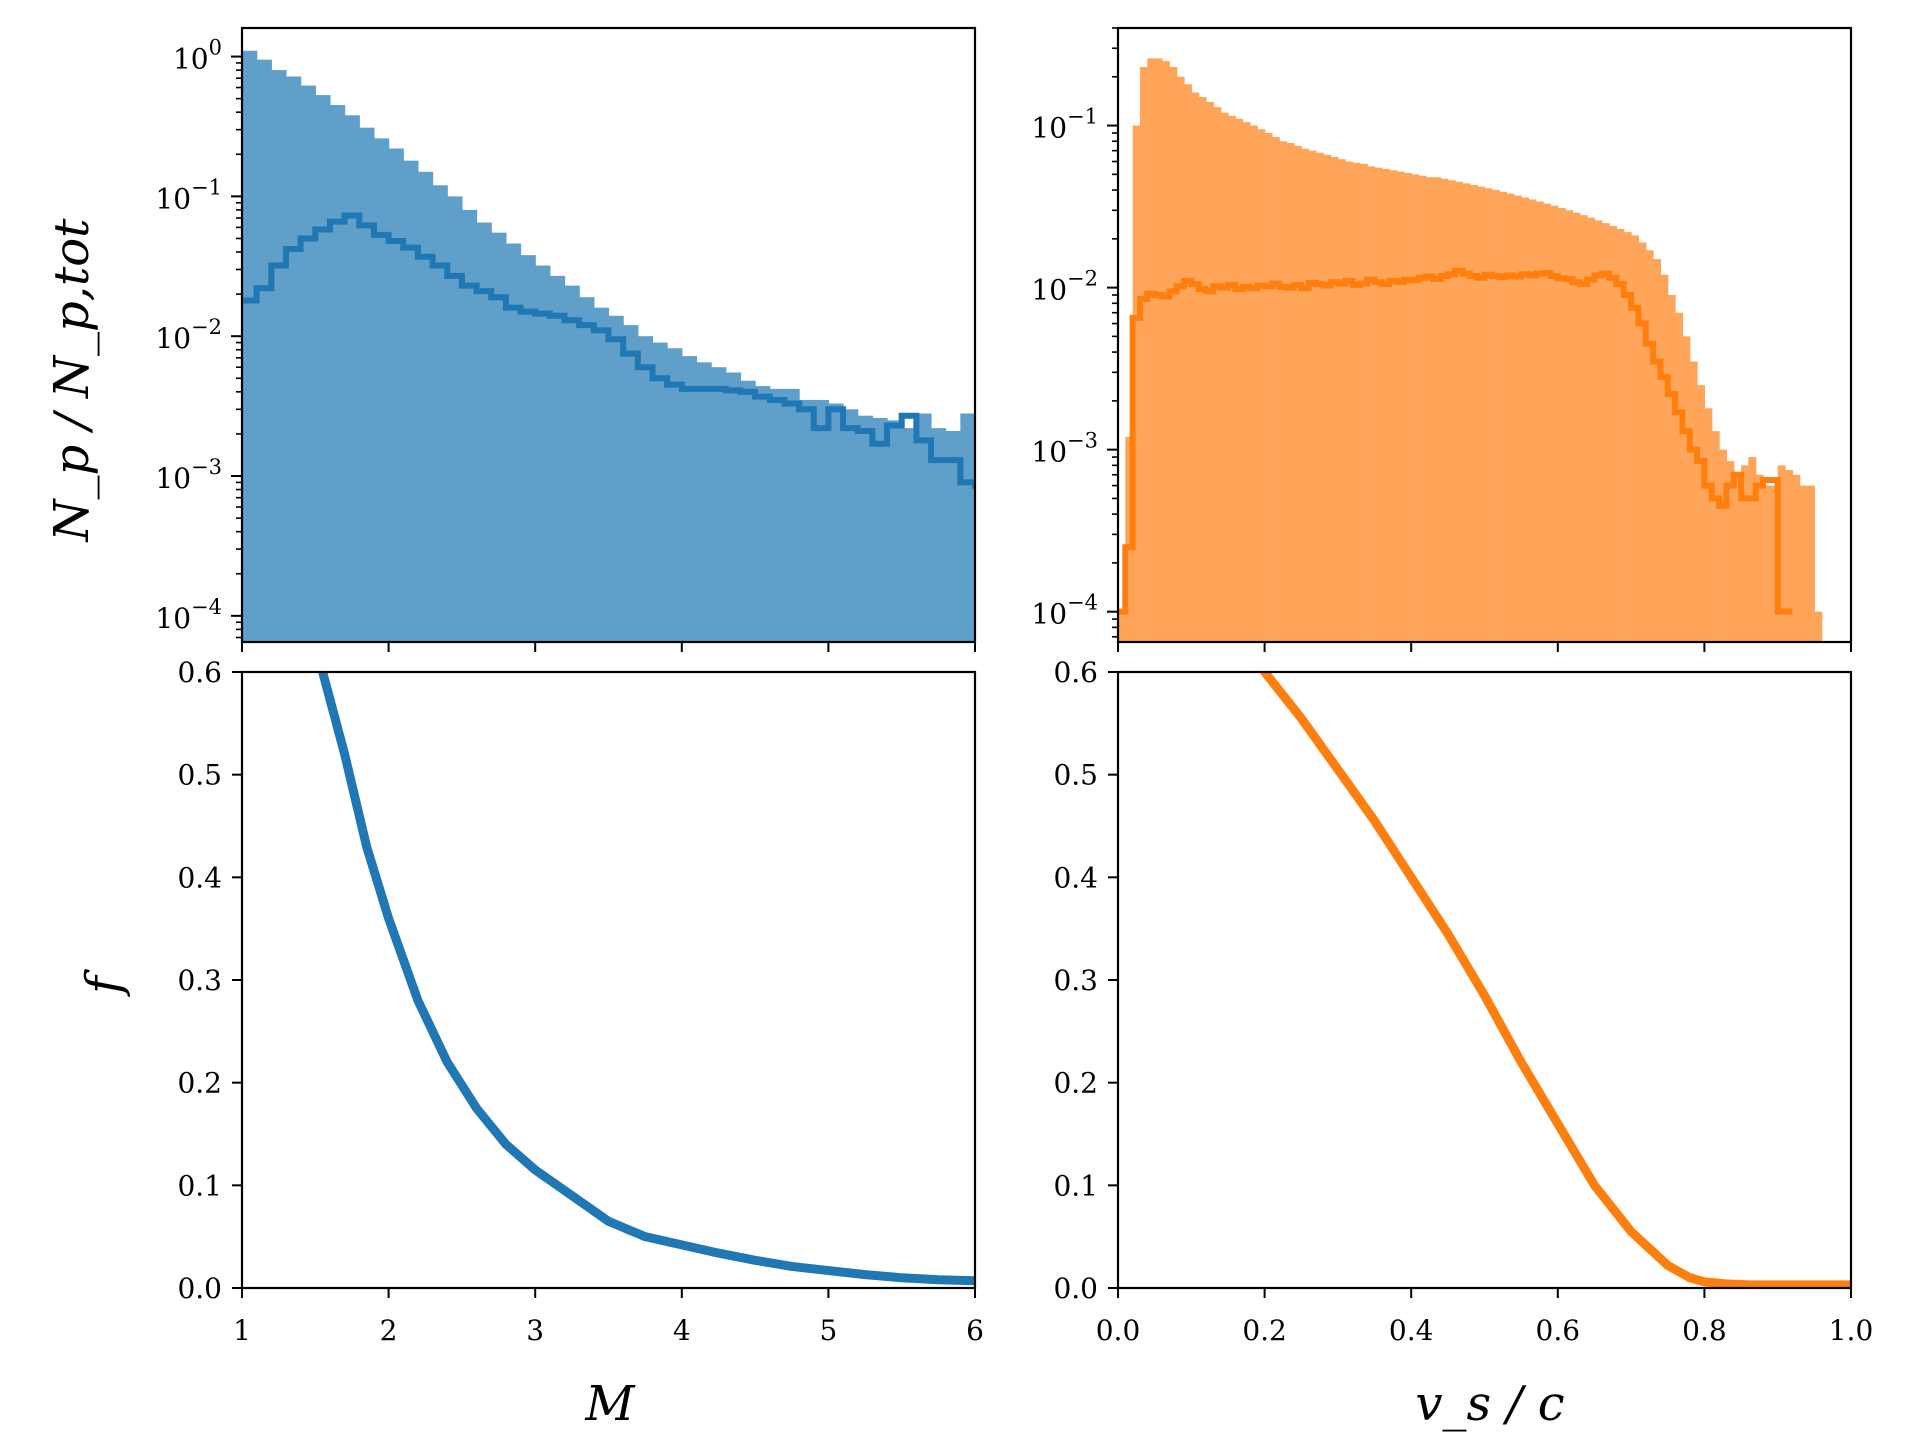 The width and height of the screenshot is (1920, 1440). Describe the element at coordinates (1064, 611) in the screenshot. I see `y-tick-label: 10⁻⁴` at that location.